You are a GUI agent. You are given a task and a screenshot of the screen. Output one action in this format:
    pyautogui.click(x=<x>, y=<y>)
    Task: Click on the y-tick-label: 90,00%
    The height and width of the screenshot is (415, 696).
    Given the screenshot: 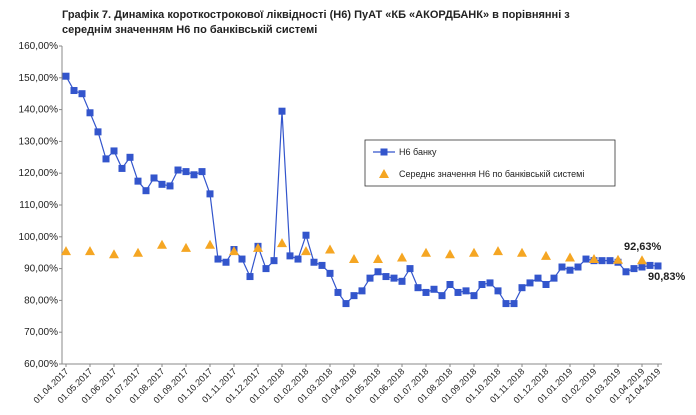 What is the action you would take?
    pyautogui.click(x=41, y=269)
    